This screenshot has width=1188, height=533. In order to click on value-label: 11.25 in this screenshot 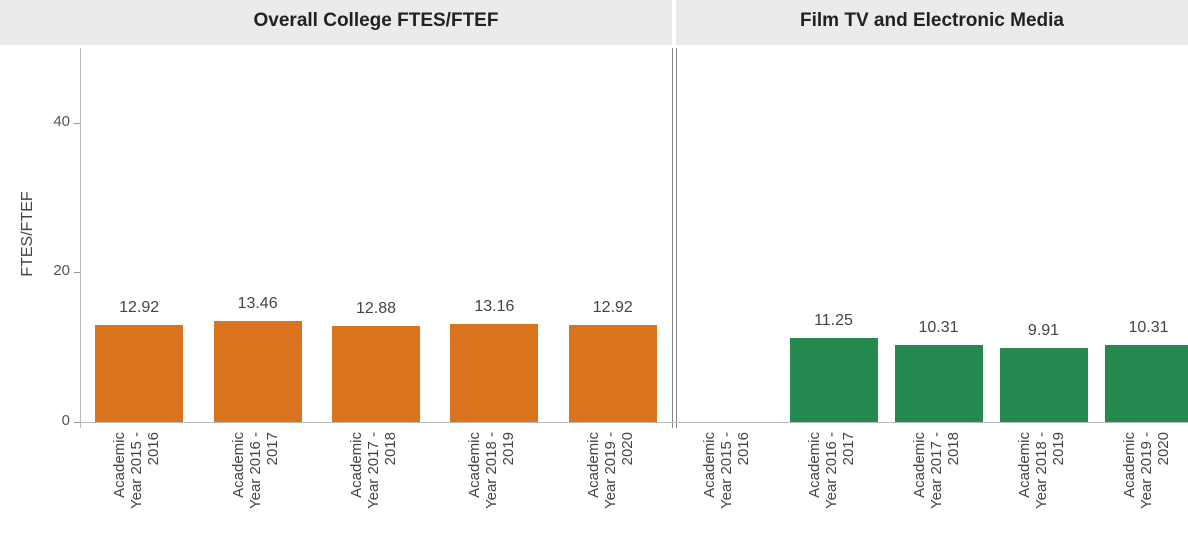, I will do `click(833, 320)`.